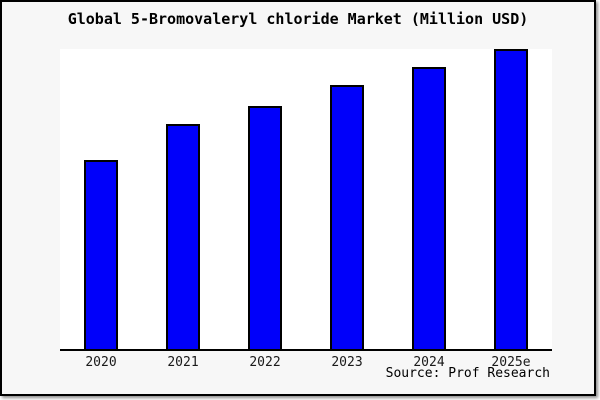 This screenshot has height=400, width=600. I want to click on bar-2025e, so click(511, 199).